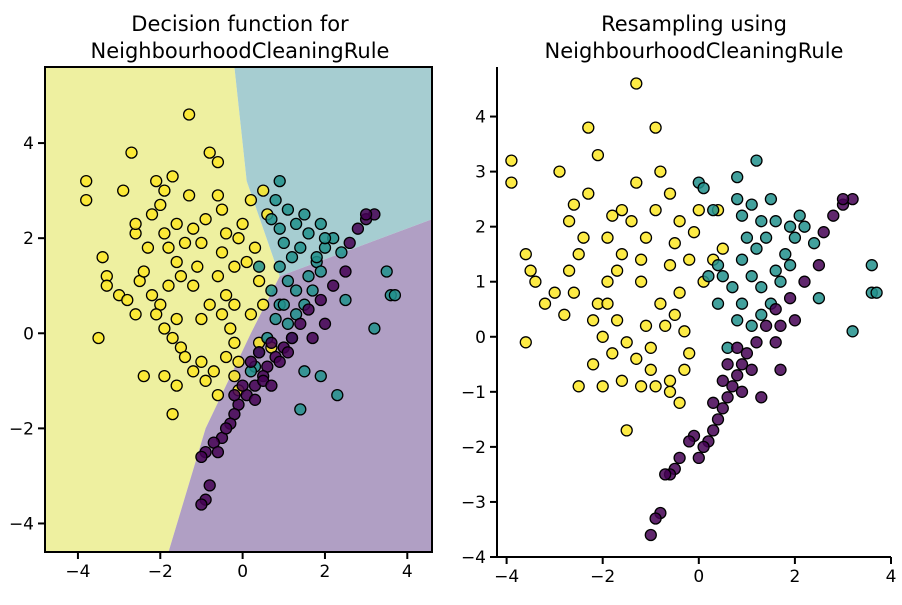 The image size is (902, 605). What do you see at coordinates (694, 24) in the screenshot?
I see `right-chart-title-line-1: Resampling using` at bounding box center [694, 24].